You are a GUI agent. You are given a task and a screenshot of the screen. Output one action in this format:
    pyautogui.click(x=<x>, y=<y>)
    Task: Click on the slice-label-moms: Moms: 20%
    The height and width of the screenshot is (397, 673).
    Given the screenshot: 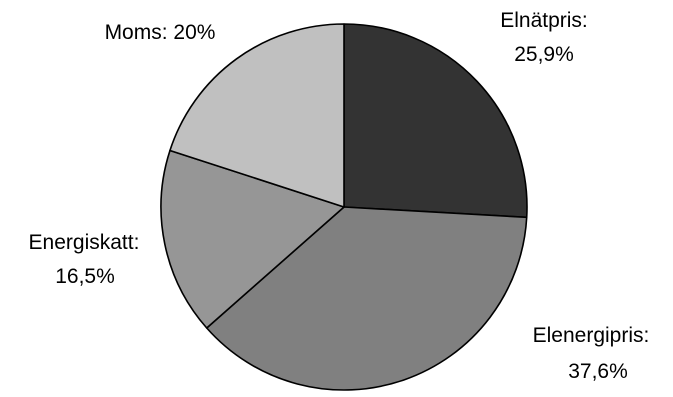 What is the action you would take?
    pyautogui.click(x=160, y=32)
    